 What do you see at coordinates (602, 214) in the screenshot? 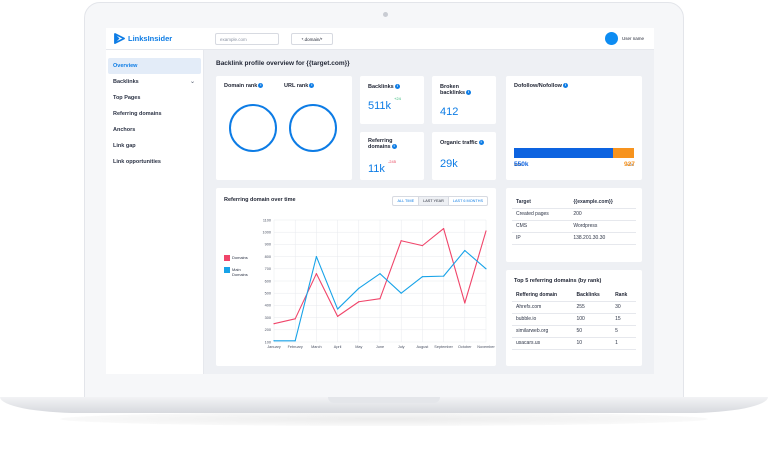
I see `target-value: 200` at bounding box center [602, 214].